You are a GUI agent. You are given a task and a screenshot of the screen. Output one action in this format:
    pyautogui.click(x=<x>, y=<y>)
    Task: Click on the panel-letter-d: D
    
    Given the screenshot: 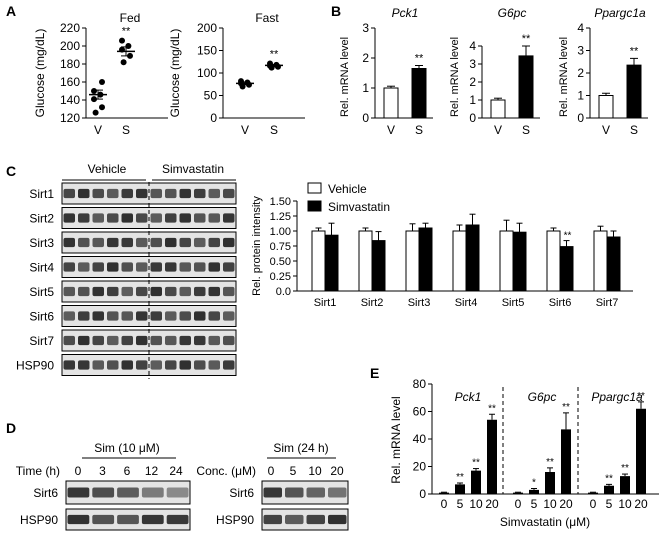 What is the action you would take?
    pyautogui.click(x=11, y=428)
    